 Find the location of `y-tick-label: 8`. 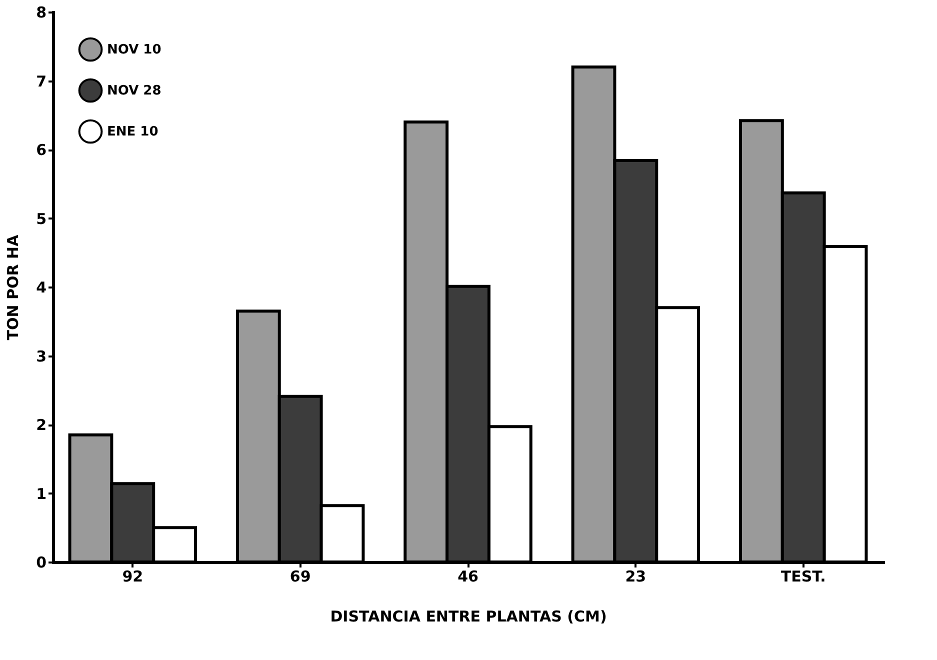

y-tick-label: 8 is located at coordinates (41, 13).